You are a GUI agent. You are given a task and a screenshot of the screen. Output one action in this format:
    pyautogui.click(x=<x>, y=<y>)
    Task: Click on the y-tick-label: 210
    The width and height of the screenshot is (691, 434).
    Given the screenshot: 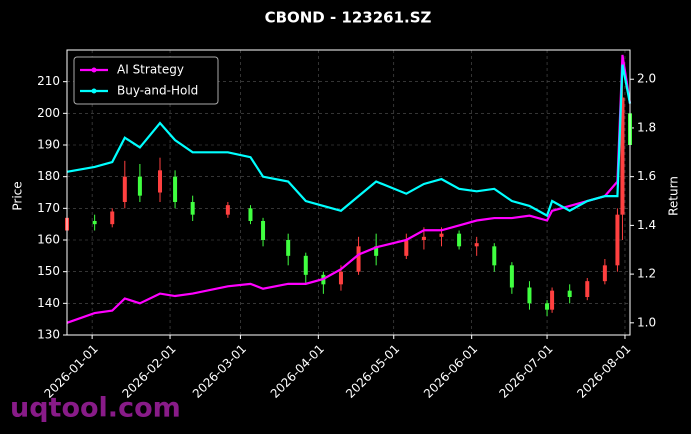 What is the action you would take?
    pyautogui.click(x=48, y=81)
    